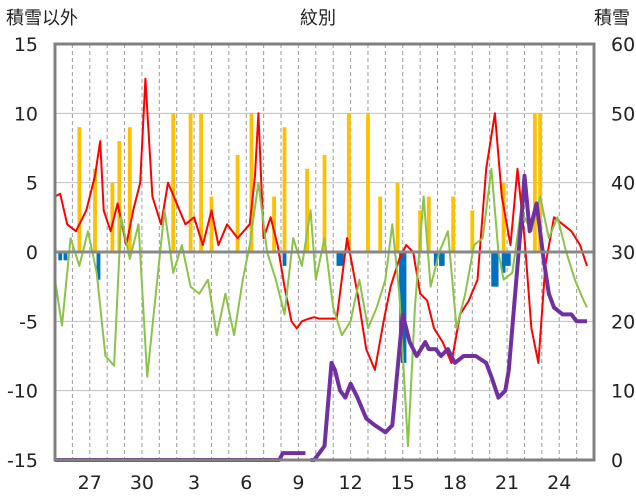  Describe the element at coordinates (298, 483) in the screenshot. I see `x-tick-label: 9` at that location.